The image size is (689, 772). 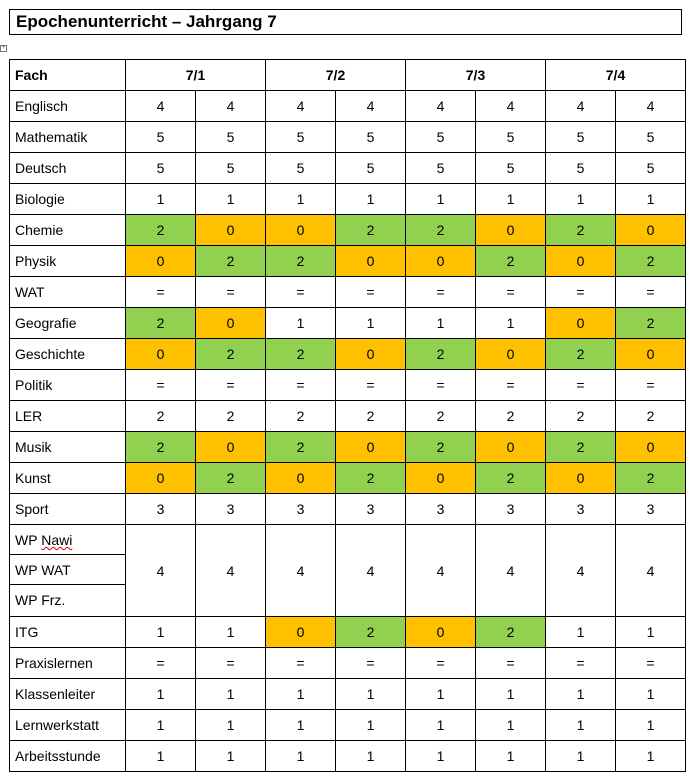 What do you see at coordinates (67, 261) in the screenshot?
I see `subject-cell: Physik` at bounding box center [67, 261].